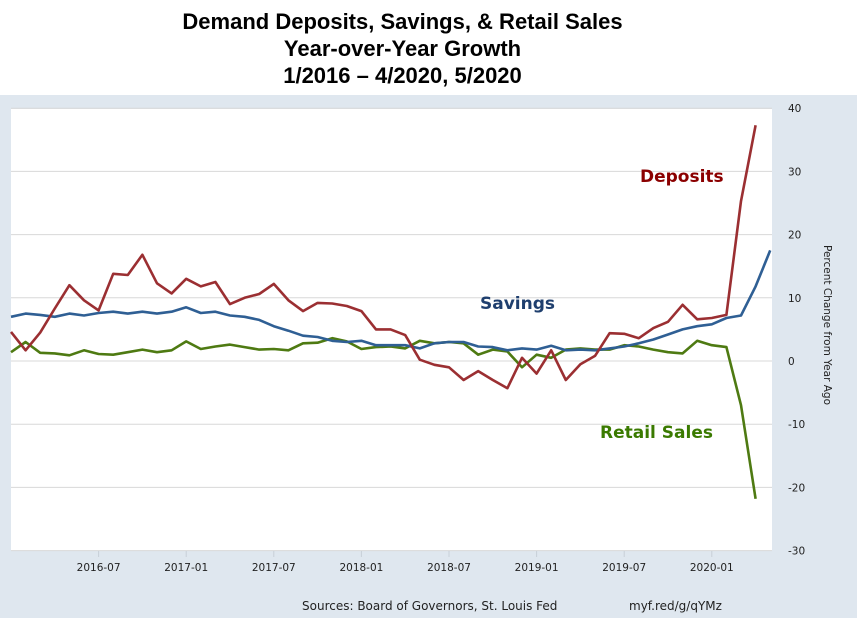 Image resolution: width=857 pixels, height=618 pixels. What do you see at coordinates (99, 568) in the screenshot?
I see `x-tick-label: 2016-07` at bounding box center [99, 568].